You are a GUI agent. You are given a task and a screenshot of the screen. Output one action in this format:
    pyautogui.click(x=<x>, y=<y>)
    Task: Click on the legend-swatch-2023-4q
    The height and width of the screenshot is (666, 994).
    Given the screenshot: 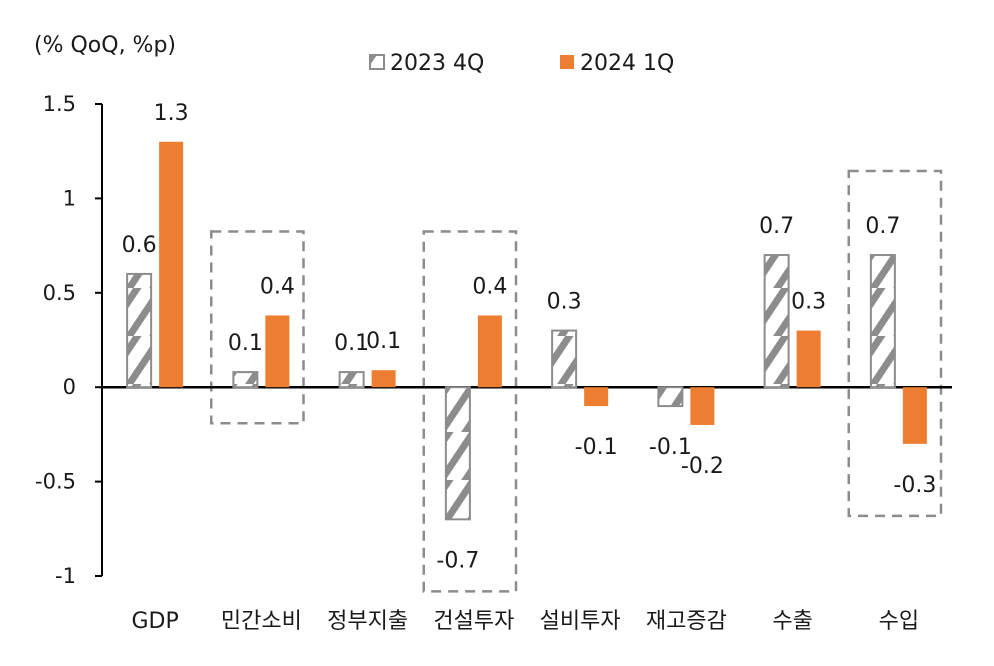 What is the action you would take?
    pyautogui.click(x=377, y=62)
    